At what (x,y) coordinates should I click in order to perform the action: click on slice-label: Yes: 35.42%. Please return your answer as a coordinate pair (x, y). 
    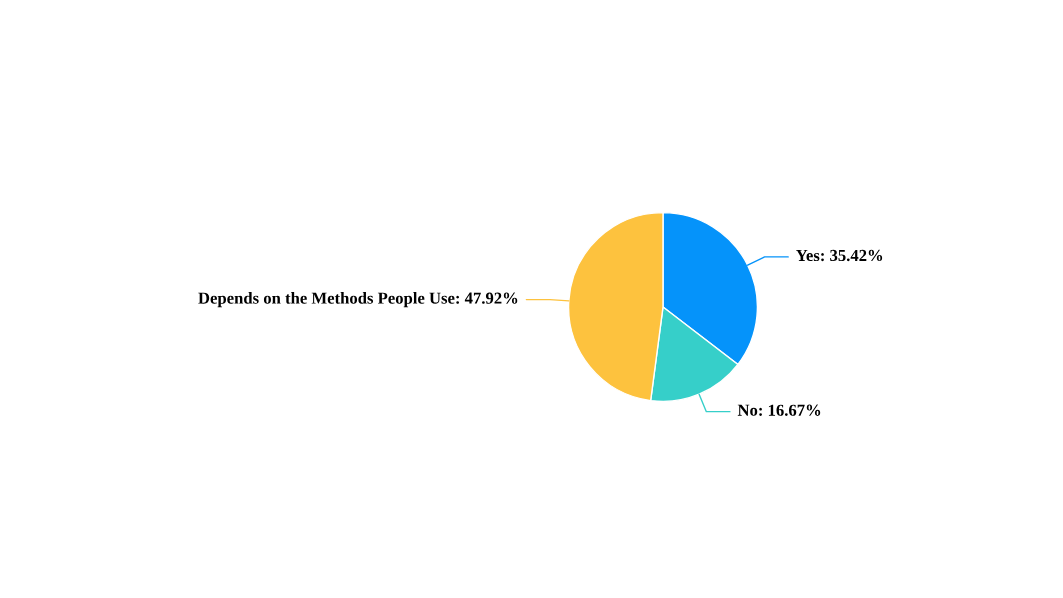
    Looking at the image, I should click on (839, 255).